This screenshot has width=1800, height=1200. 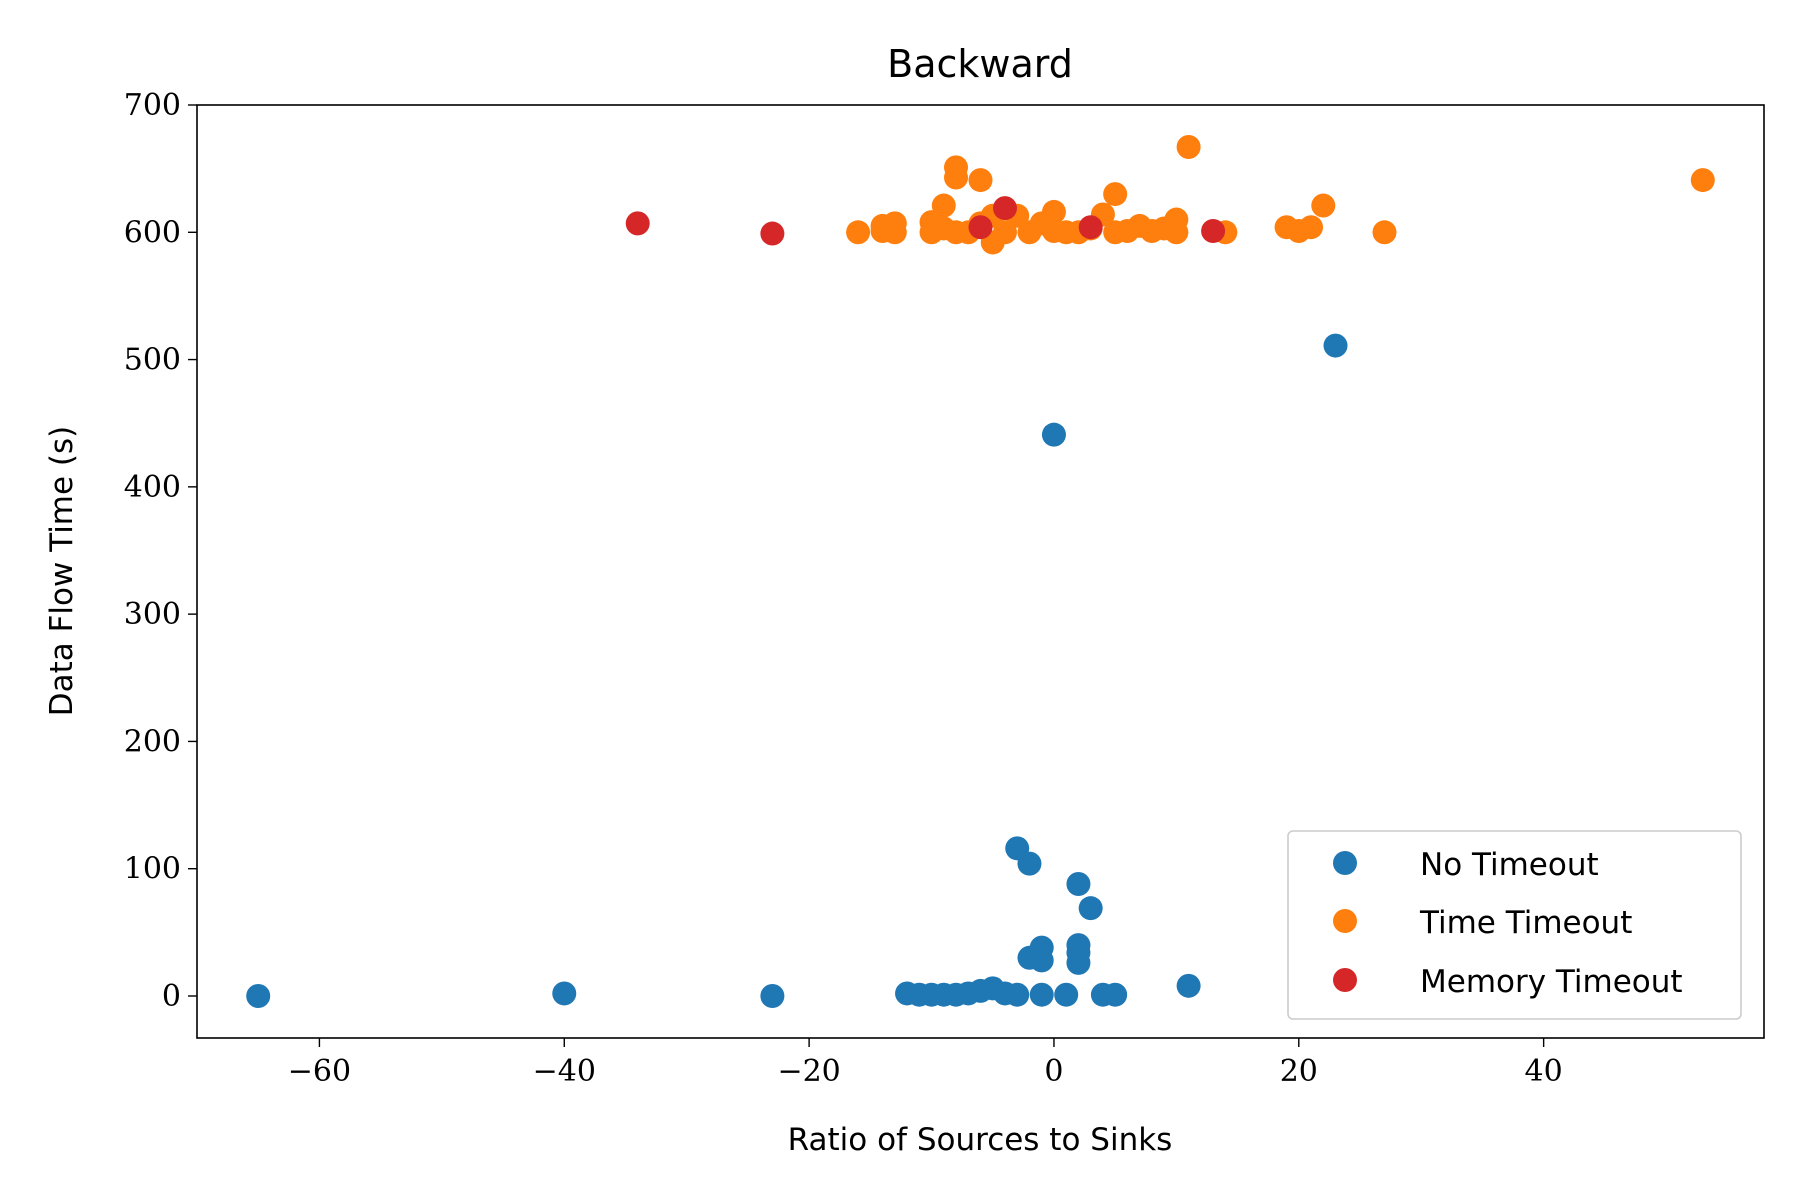 What do you see at coordinates (152, 741) in the screenshot?
I see `y-tick-label: 200` at bounding box center [152, 741].